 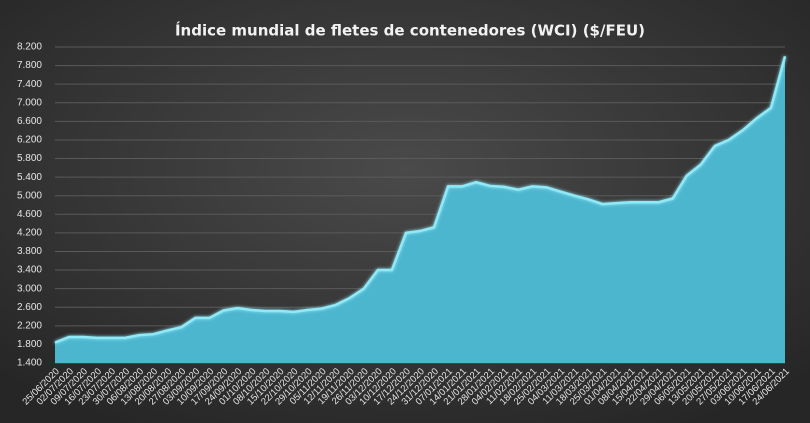 What do you see at coordinates (29, 102) in the screenshot?
I see `y-tick-label: 7.000` at bounding box center [29, 102].